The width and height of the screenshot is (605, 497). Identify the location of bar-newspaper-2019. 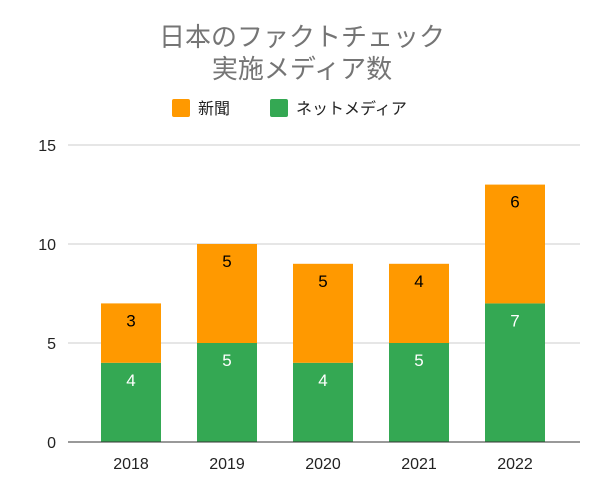
(227, 293).